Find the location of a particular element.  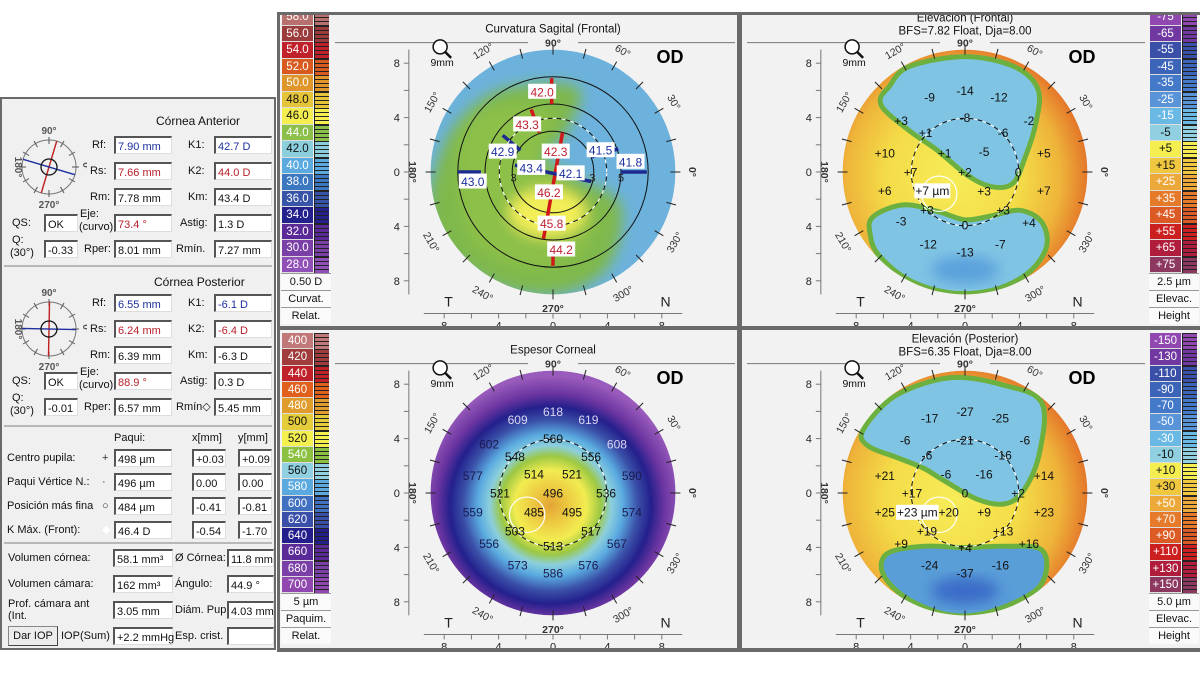

scale-map-type: Paquim. is located at coordinates (306, 618).